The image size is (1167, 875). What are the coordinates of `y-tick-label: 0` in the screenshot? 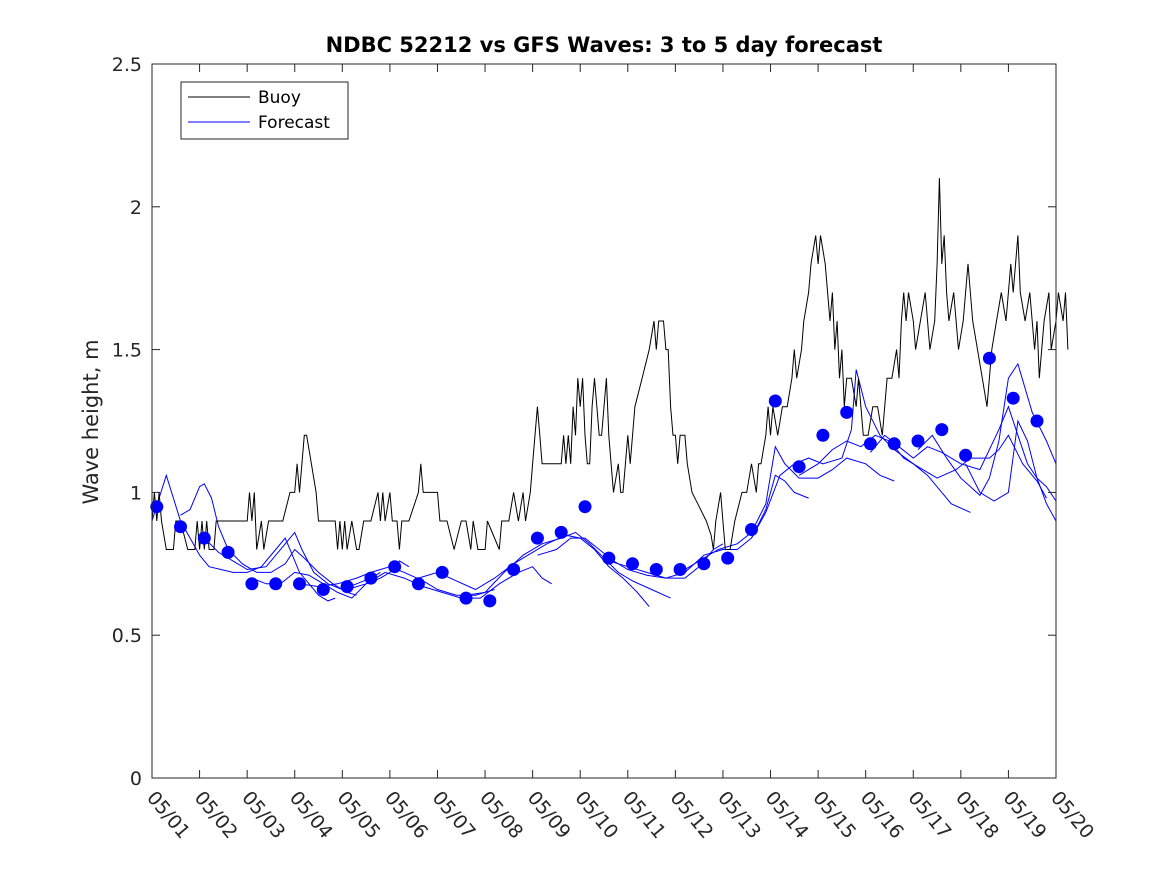 It's located at (136, 779).